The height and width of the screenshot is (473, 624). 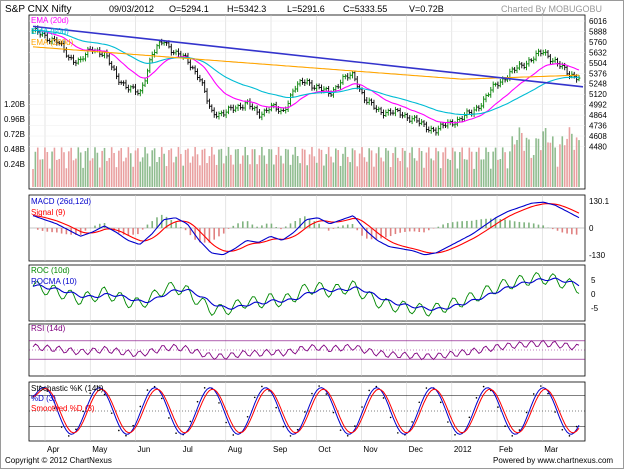 What do you see at coordinates (598, 42) in the screenshot?
I see `price-y-tick: 5760` at bounding box center [598, 42].